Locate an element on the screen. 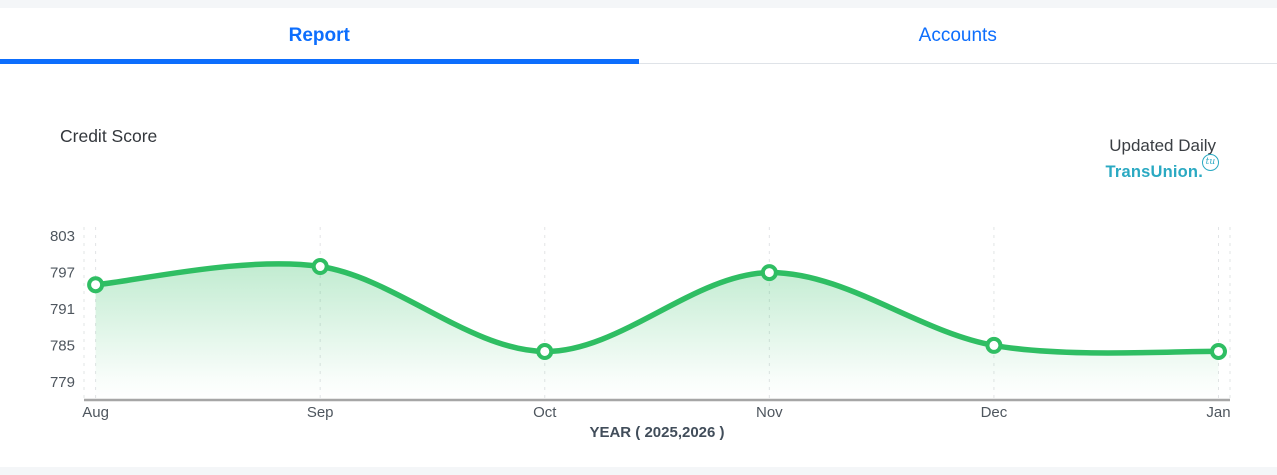 This screenshot has width=1277, height=475. y-tick-label: 803 is located at coordinates (62, 236).